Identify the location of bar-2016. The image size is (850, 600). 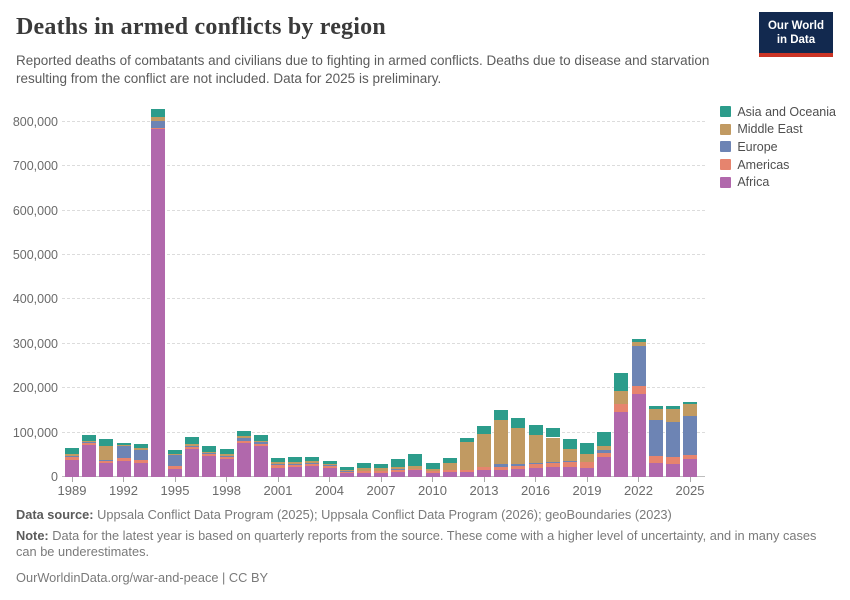
(535, 450).